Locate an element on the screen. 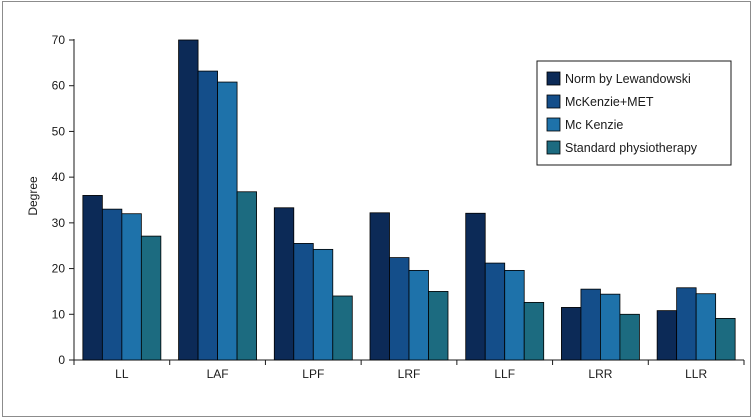 This screenshot has width=754, height=419. x-tick-label: LL is located at coordinates (122, 374).